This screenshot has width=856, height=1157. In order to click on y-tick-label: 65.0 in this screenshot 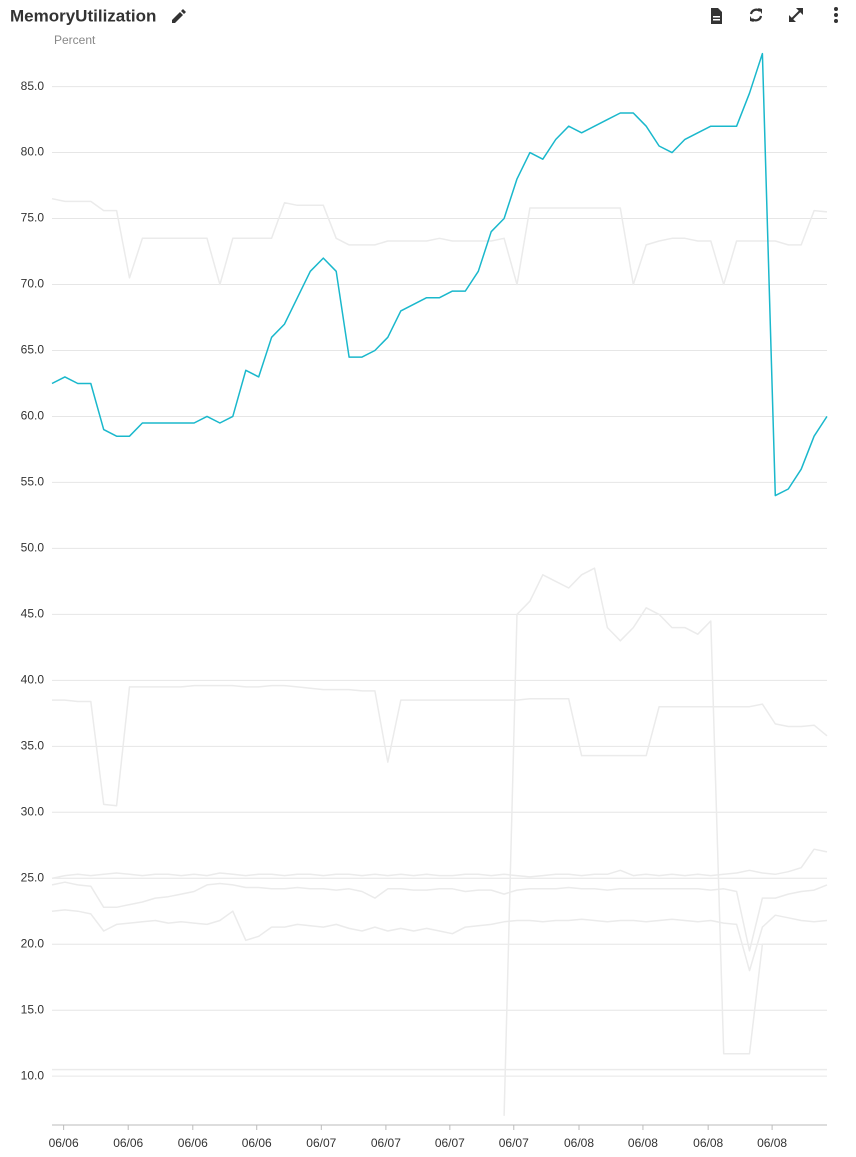, I will do `click(33, 350)`.